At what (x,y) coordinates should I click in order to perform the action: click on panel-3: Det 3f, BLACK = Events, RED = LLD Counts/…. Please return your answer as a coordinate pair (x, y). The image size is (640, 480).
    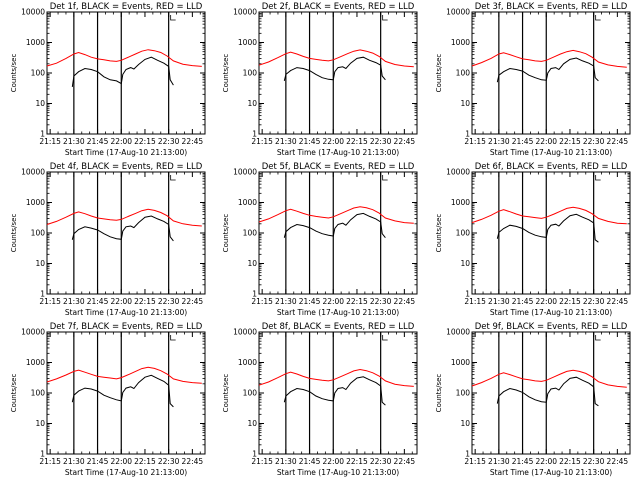
    Looking at the image, I should click on (533, 79).